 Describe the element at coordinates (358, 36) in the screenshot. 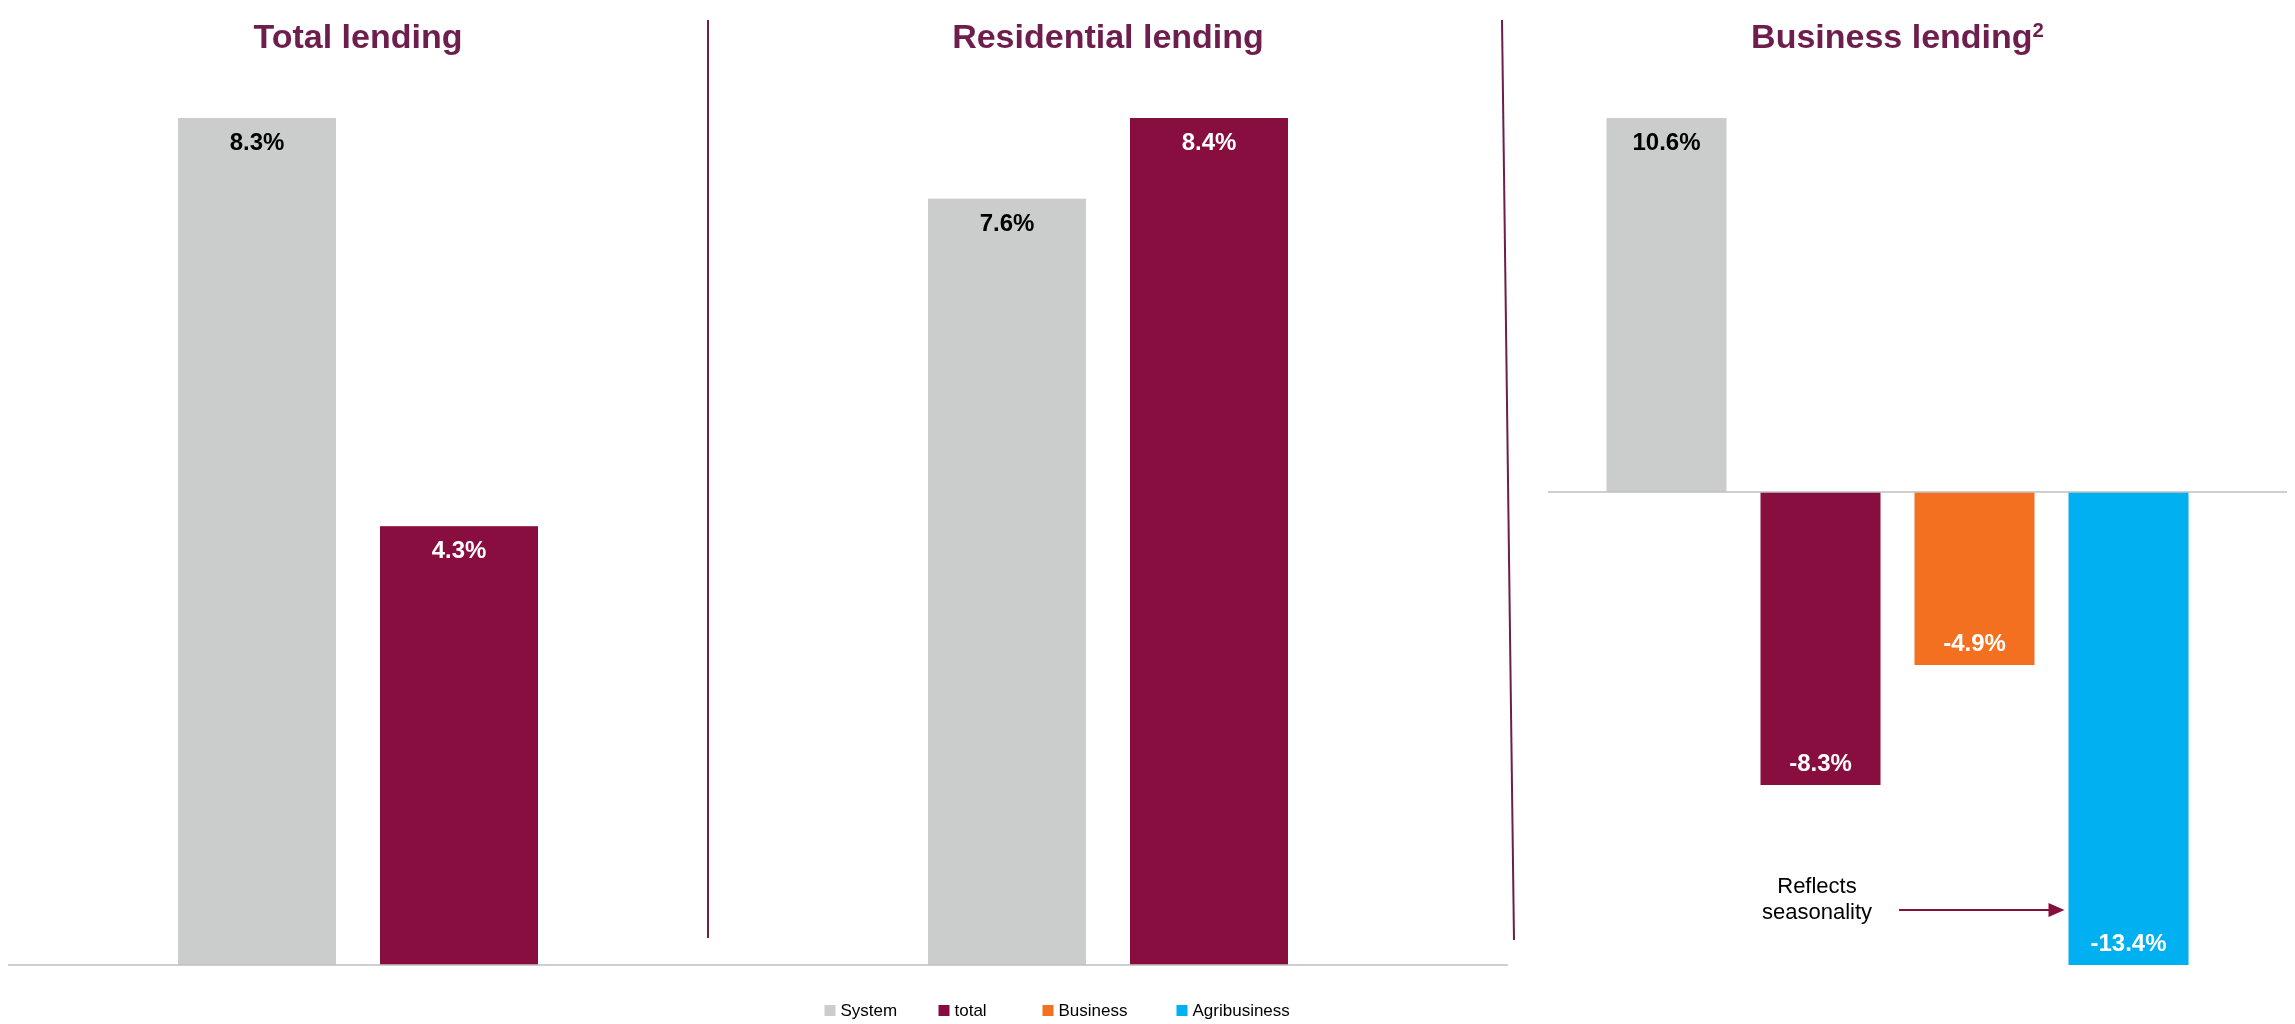

I see `chart-title: Total lending` at that location.